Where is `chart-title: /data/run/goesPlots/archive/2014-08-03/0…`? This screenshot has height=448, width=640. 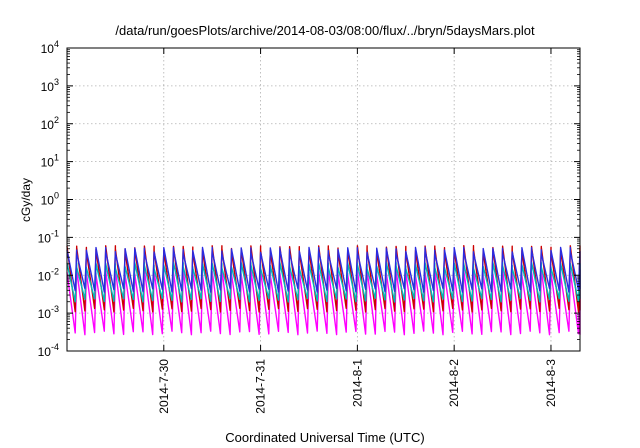
chart-title: /data/run/goesPlots/archive/2014-08-03/0… is located at coordinates (325, 30).